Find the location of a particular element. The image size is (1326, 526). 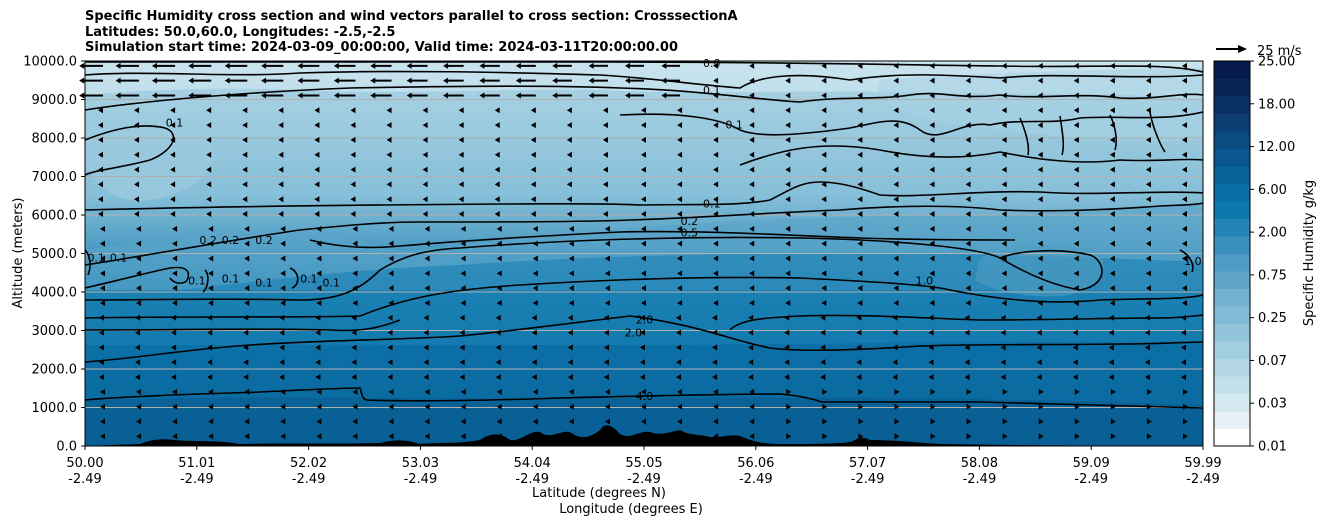

x-tick-label-lat: 58.08 is located at coordinates (979, 463).